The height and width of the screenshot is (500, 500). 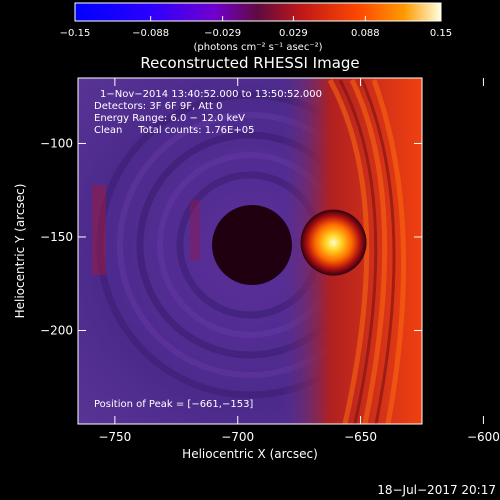 What do you see at coordinates (150, 33) in the screenshot?
I see `colorbar-tick-label: −0.088` at bounding box center [150, 33].